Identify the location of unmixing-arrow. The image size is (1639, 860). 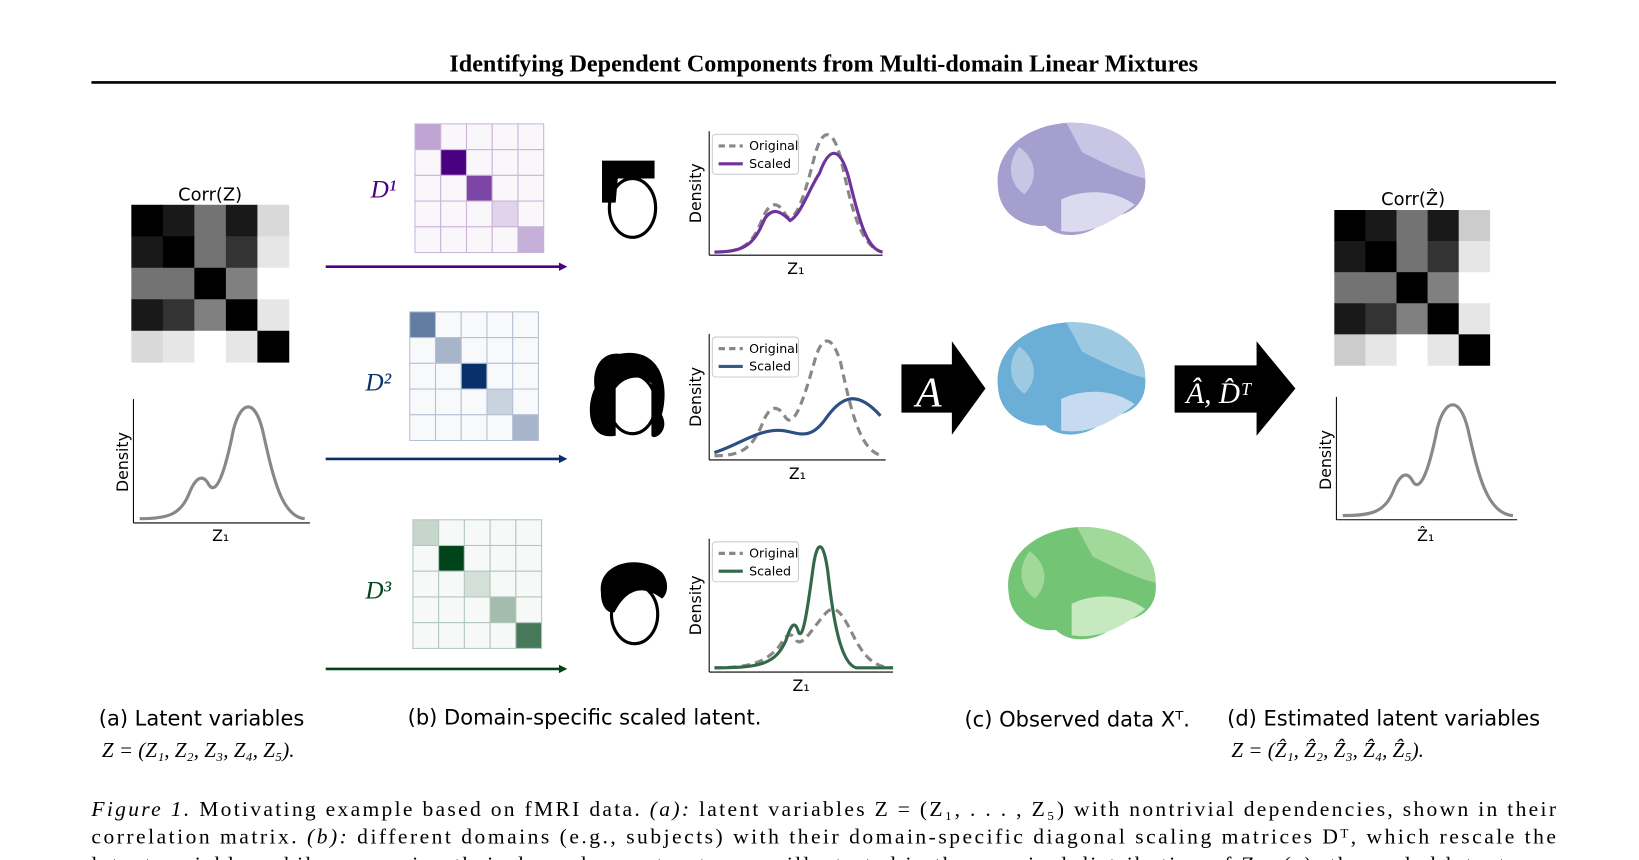
(1235, 388).